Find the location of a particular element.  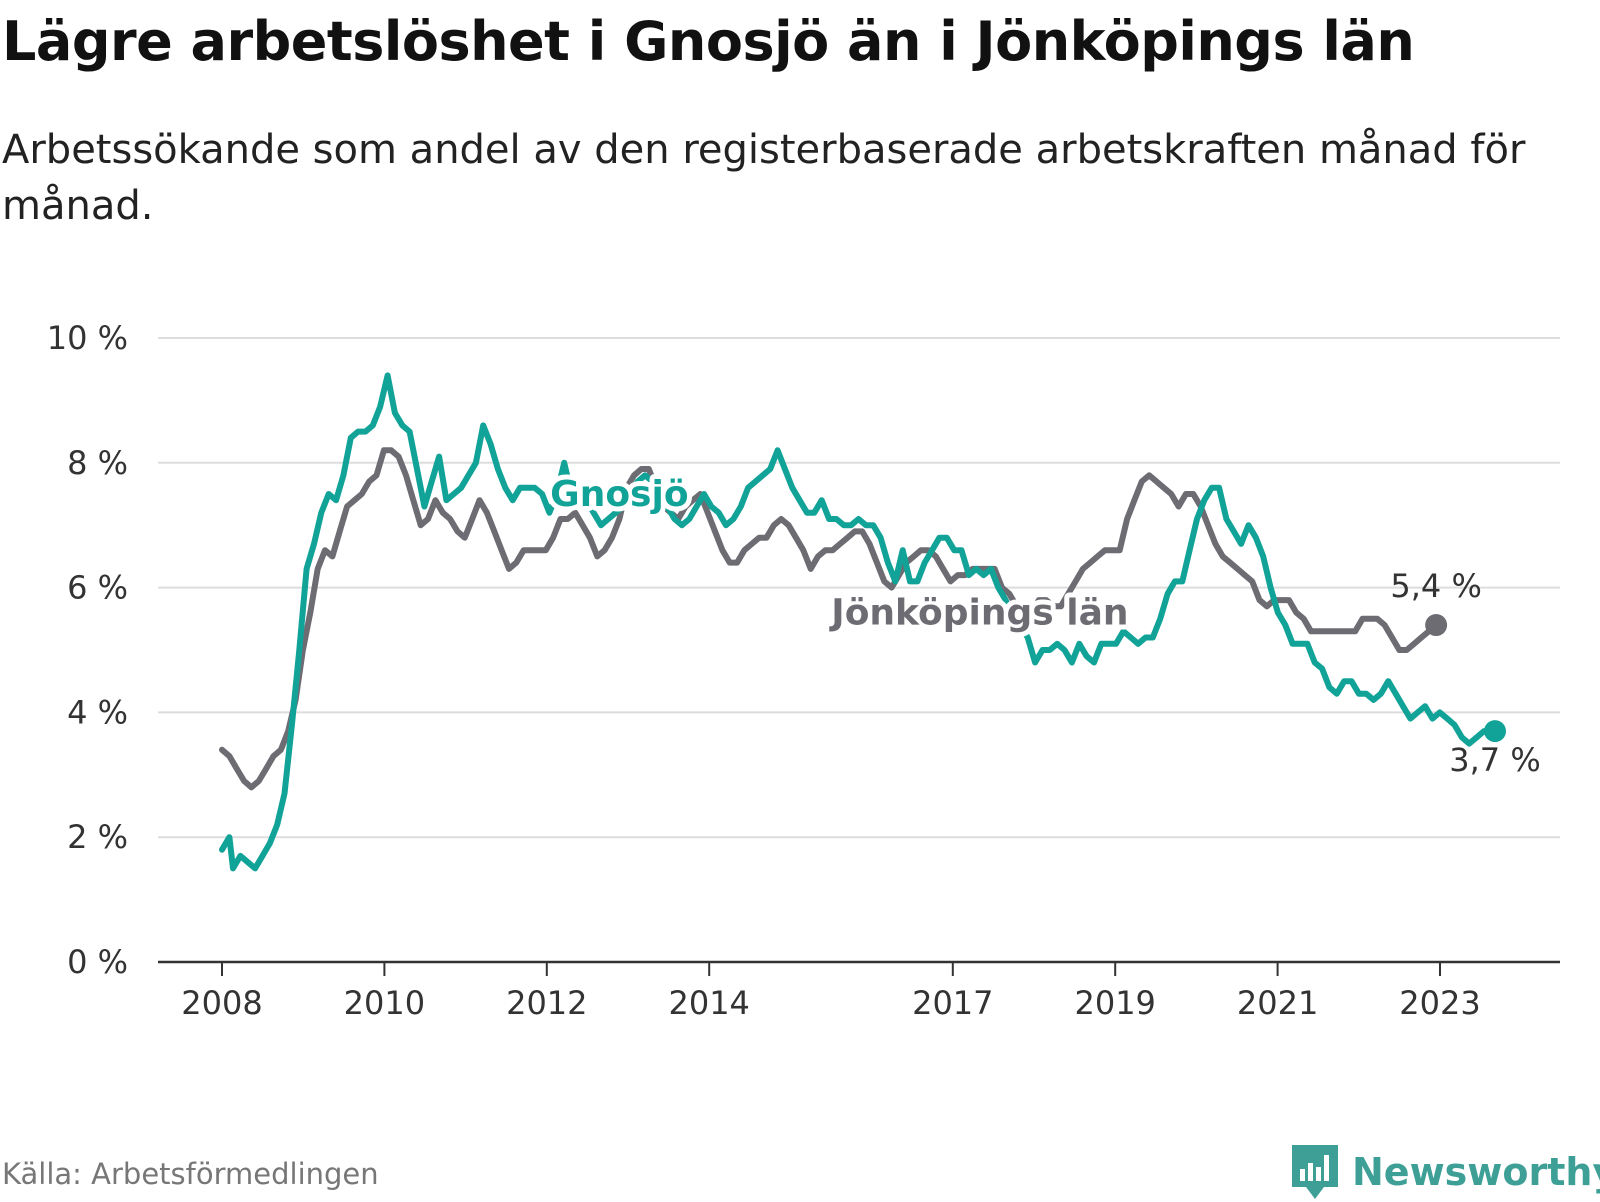

brand-logo: Newsworthy is located at coordinates (1445, 1172).